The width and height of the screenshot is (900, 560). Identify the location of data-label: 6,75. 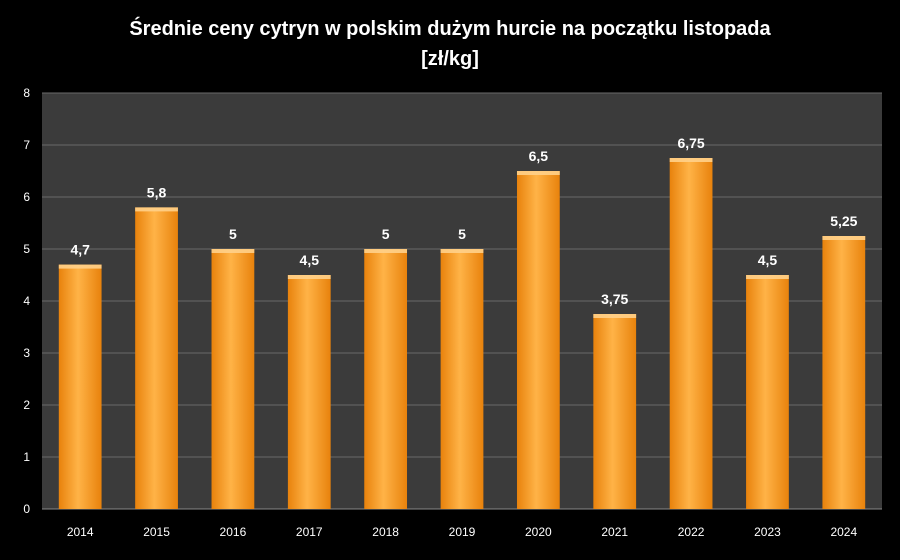
(690, 143).